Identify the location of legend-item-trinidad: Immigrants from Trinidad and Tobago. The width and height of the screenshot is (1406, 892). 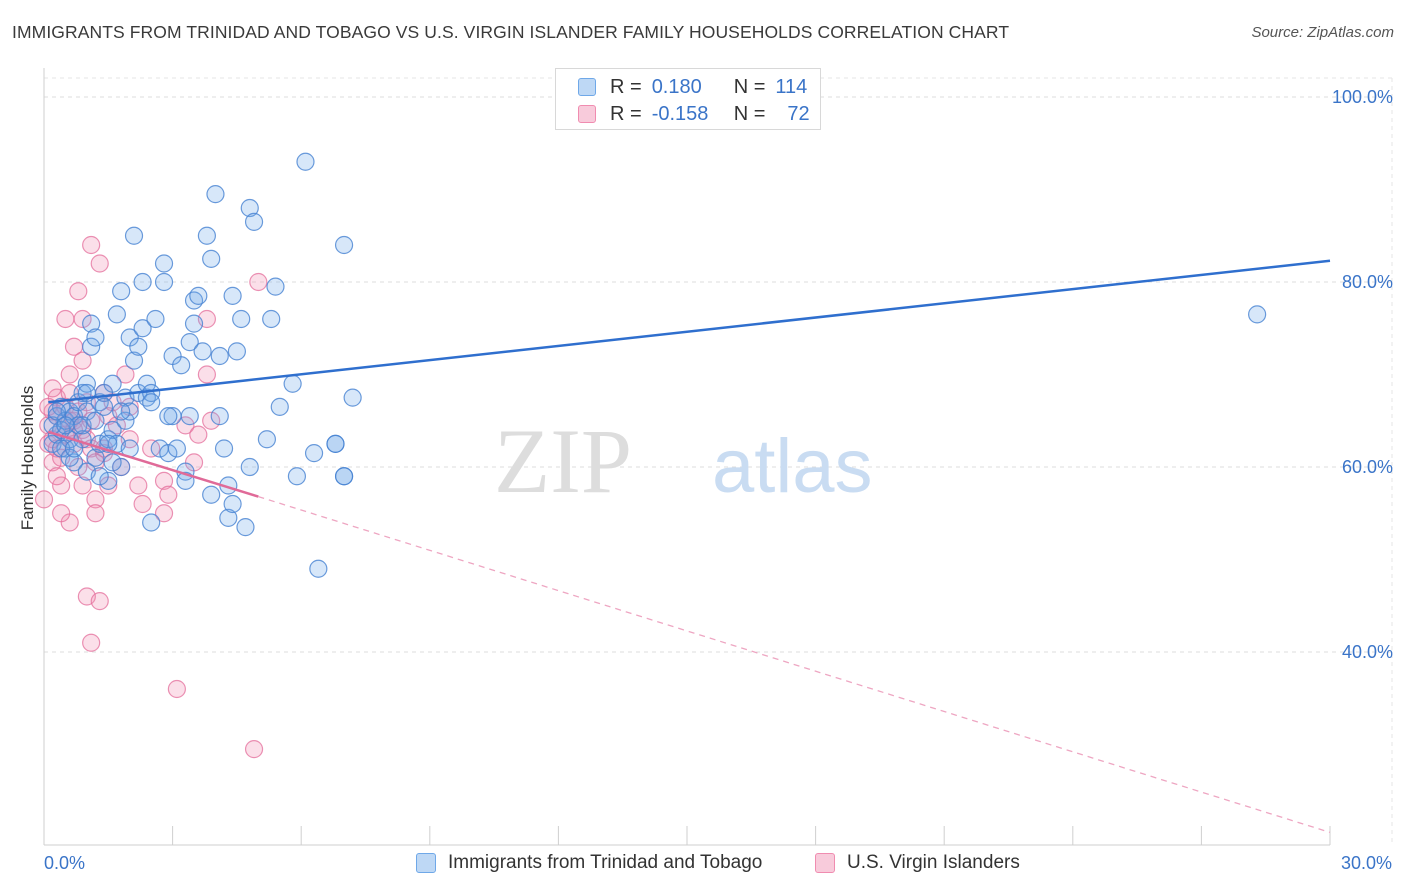
(589, 863).